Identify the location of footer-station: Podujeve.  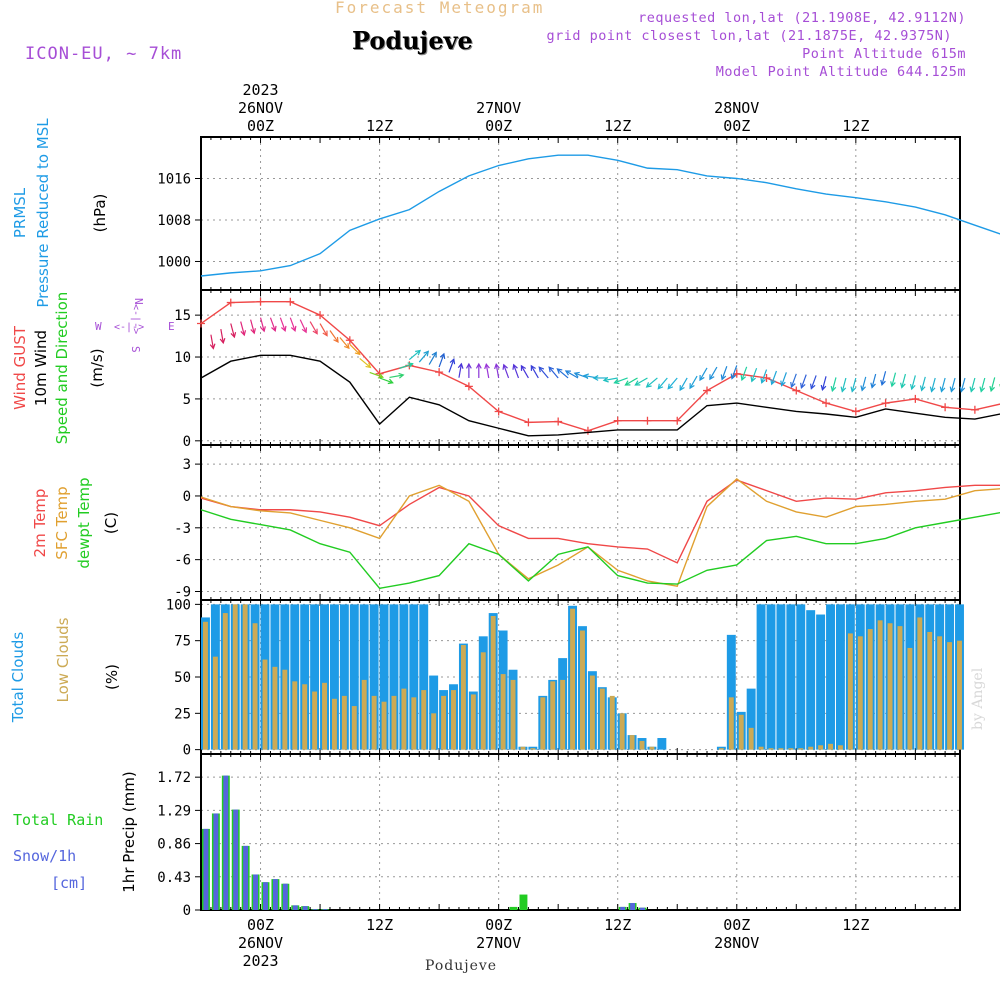
(461, 966).